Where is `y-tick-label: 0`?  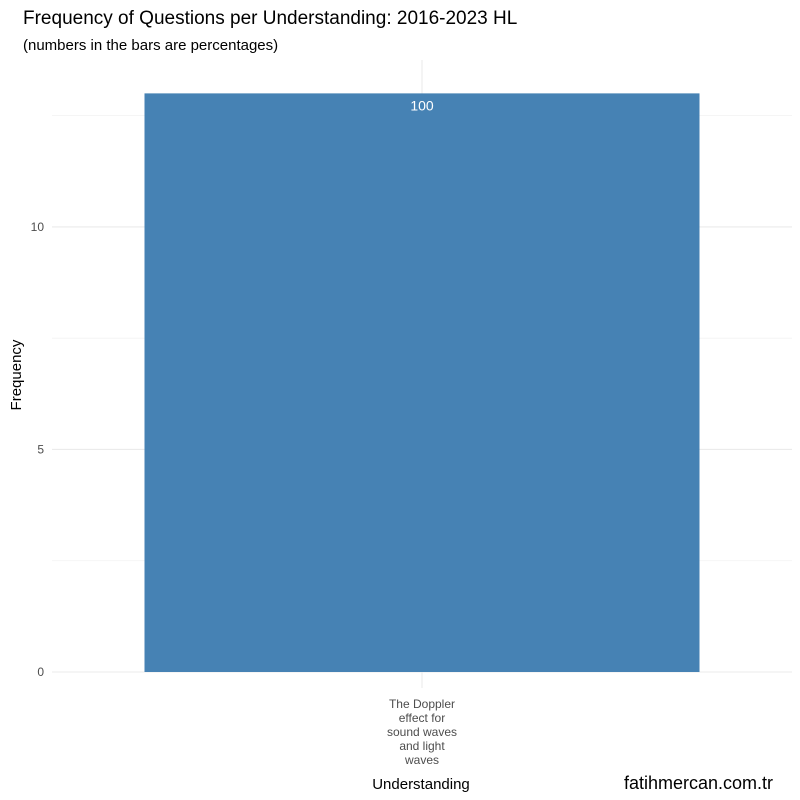 y-tick-label: 0 is located at coordinates (40, 672).